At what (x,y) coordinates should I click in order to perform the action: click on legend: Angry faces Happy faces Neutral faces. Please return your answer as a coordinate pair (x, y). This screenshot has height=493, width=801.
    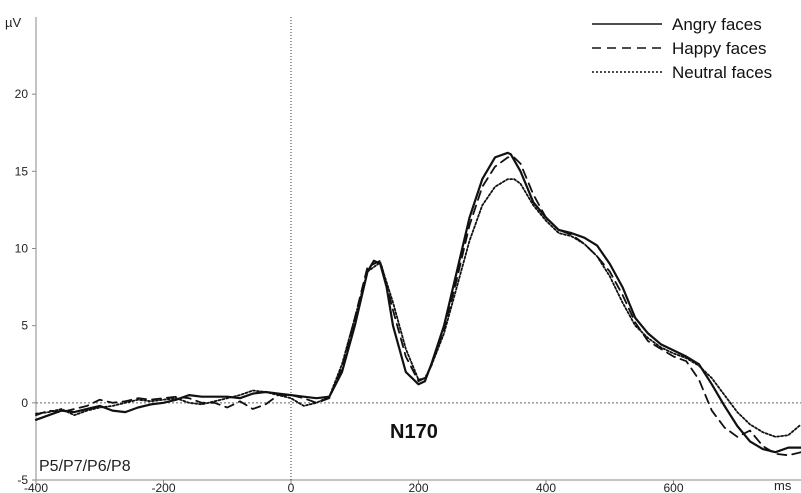
    Looking at the image, I should click on (682, 48).